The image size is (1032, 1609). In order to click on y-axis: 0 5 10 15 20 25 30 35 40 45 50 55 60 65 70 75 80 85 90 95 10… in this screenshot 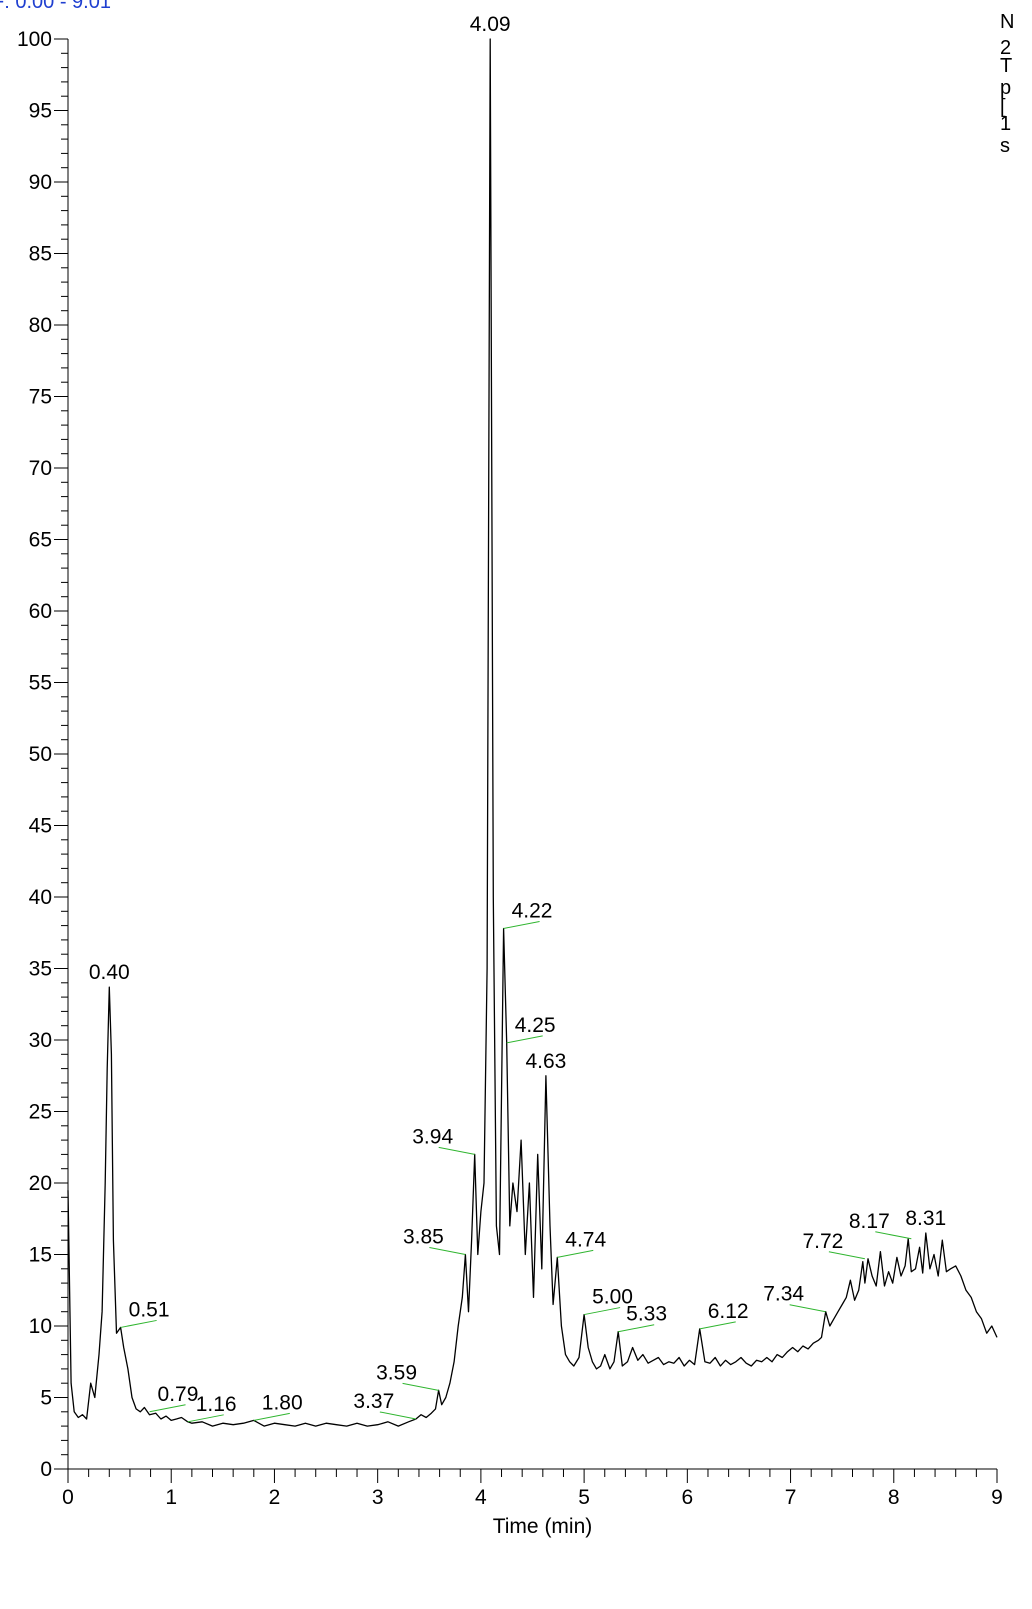, I will do `click(43, 754)`.